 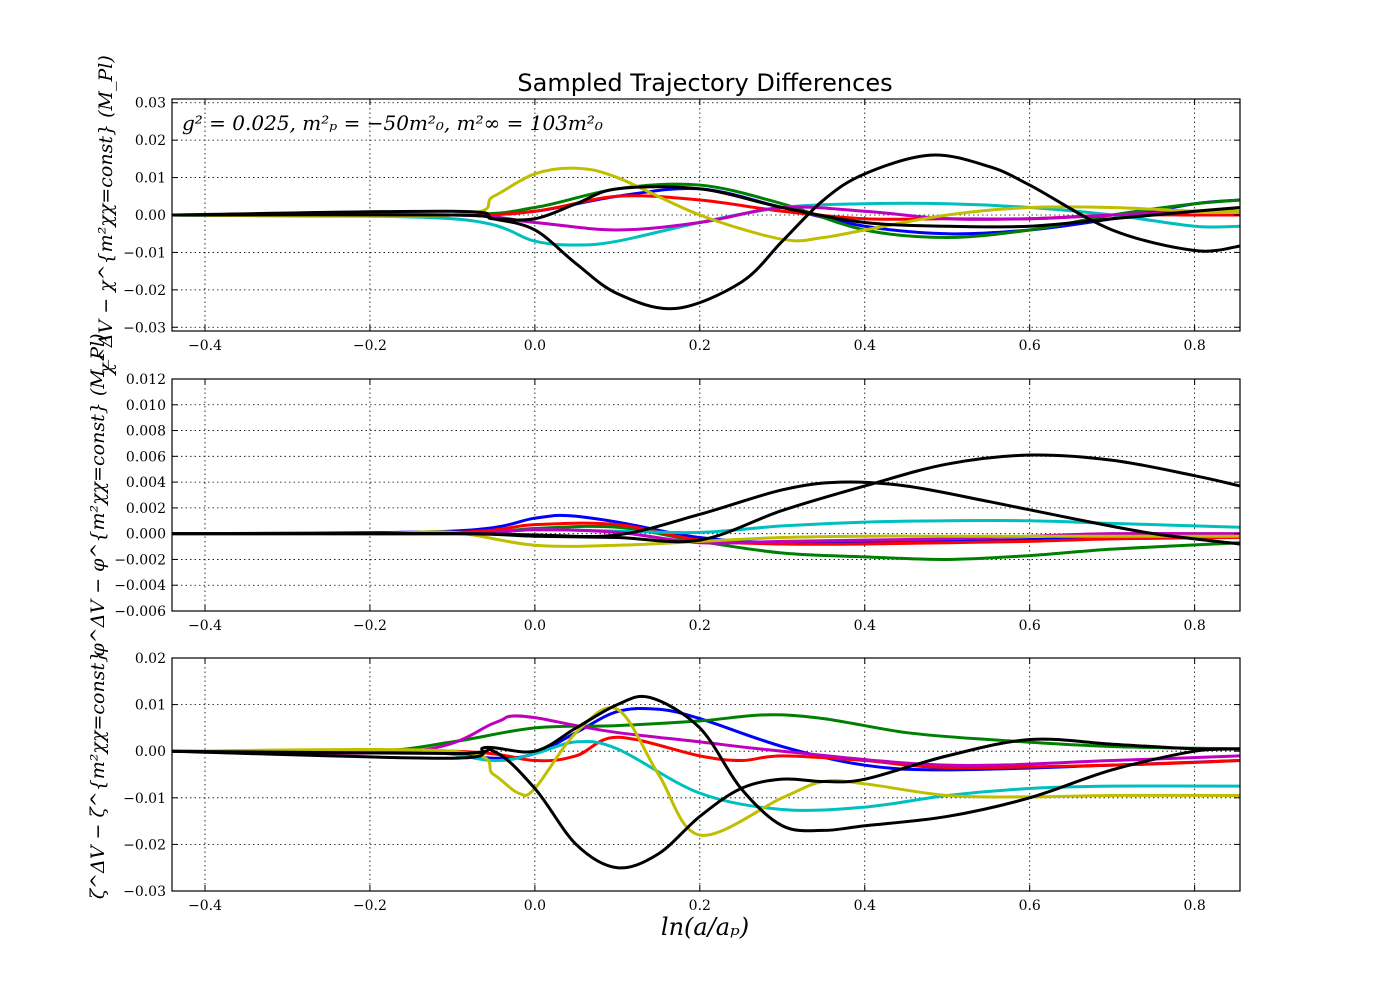 I want to click on y-axis-label-zeta: ζ^ΔV − ζ^{m²χχ=const}, so click(x=98, y=775).